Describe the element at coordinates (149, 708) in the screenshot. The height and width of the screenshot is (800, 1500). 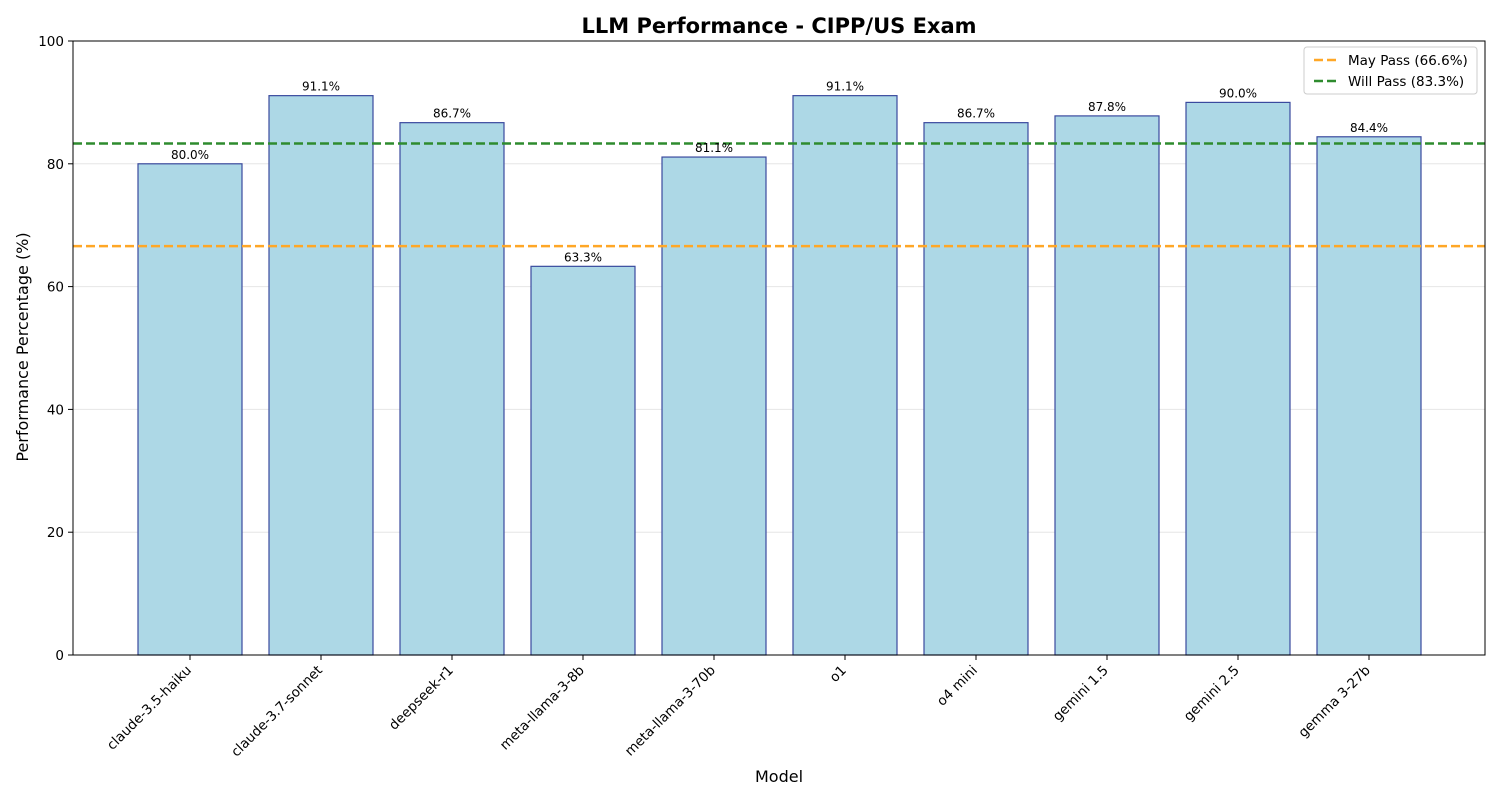
I see `x-tick-label: claude-3.5-haiku` at that location.